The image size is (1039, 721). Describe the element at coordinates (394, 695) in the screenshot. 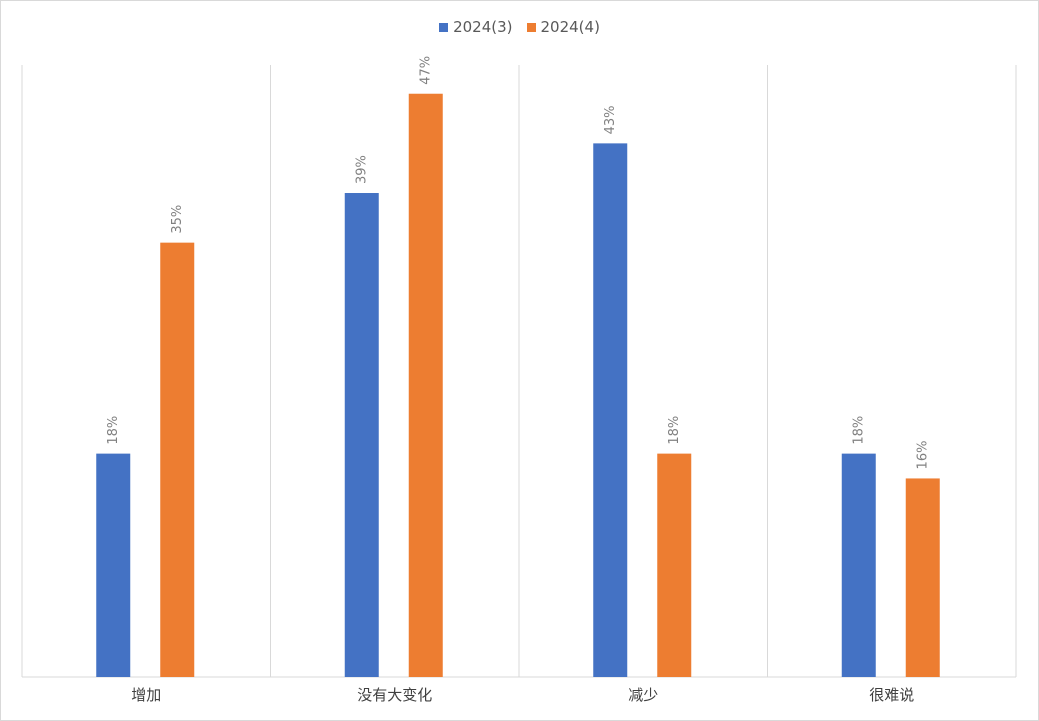

I see `category-label: 没有大变化` at that location.